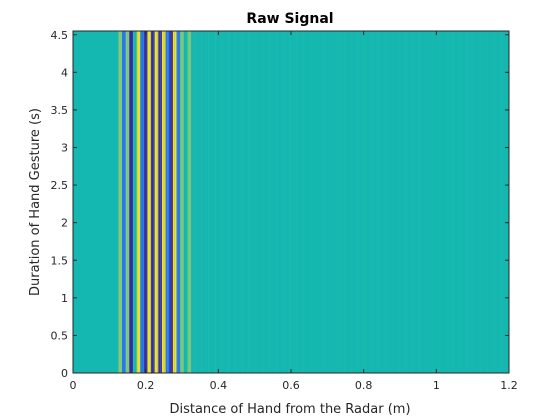 The image size is (560, 420). Describe the element at coordinates (64, 298) in the screenshot. I see `y-tick-label-2: 1` at that location.